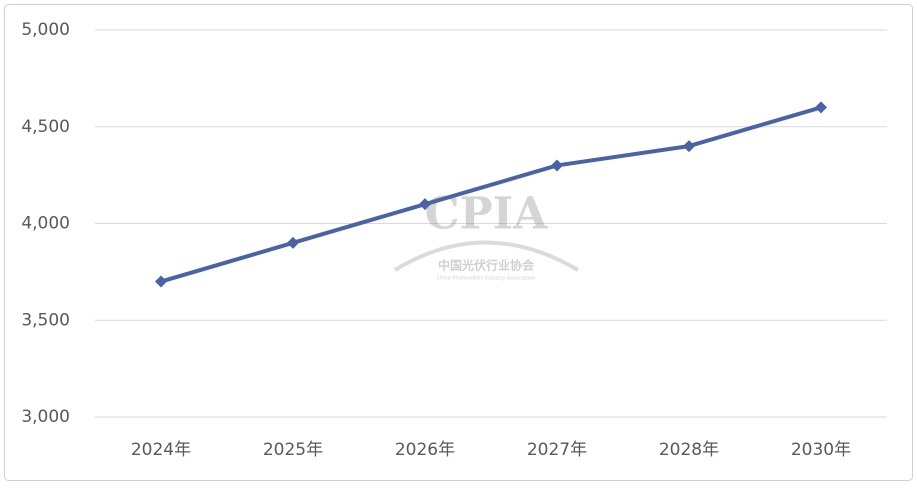 The image size is (917, 488). Describe the element at coordinates (293, 450) in the screenshot. I see `x-tick-label: 2025年` at that location.